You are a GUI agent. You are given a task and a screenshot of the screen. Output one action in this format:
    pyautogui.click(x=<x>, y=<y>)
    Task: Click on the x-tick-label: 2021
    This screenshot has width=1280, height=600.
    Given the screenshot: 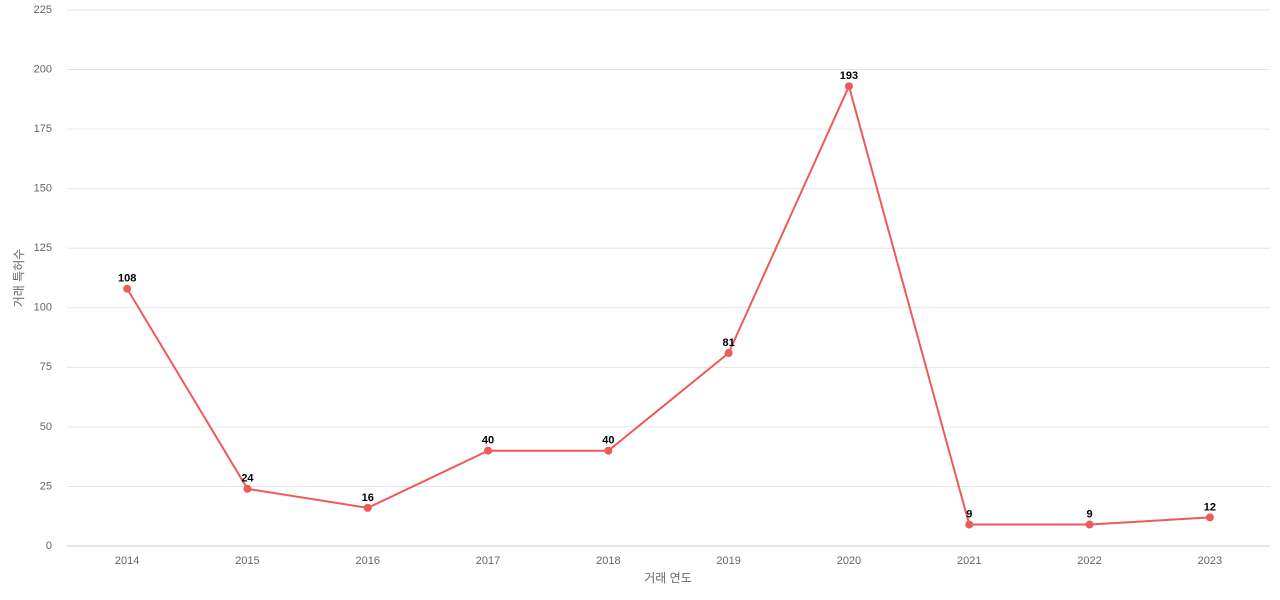 What is the action you would take?
    pyautogui.click(x=969, y=561)
    